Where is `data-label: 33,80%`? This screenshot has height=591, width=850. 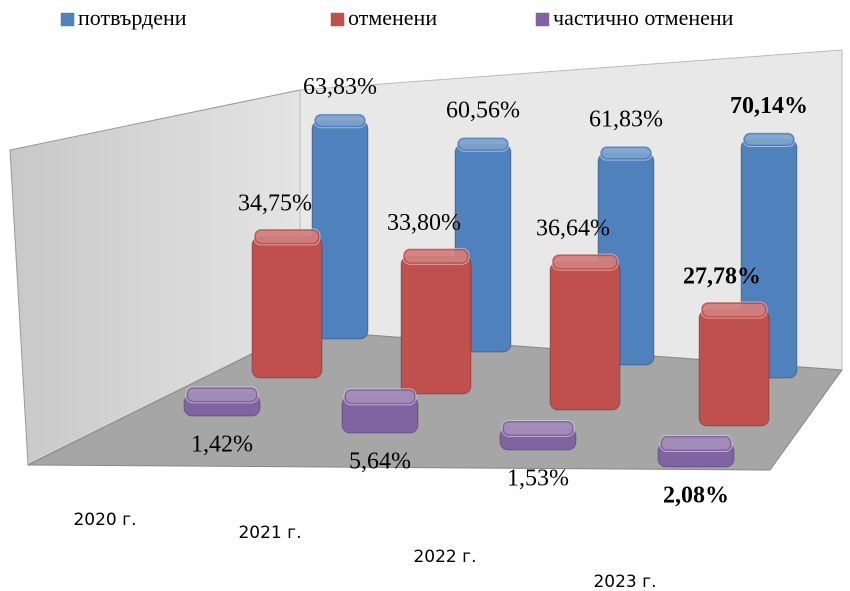 data-label: 33,80% is located at coordinates (424, 223).